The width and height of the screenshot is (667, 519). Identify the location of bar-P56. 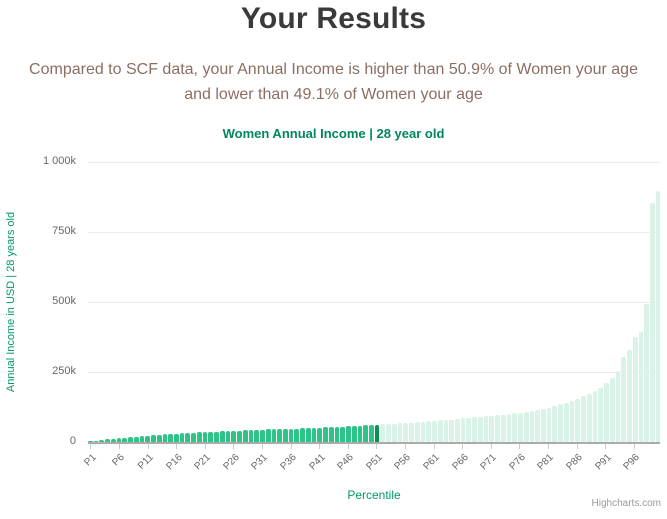
(406, 432).